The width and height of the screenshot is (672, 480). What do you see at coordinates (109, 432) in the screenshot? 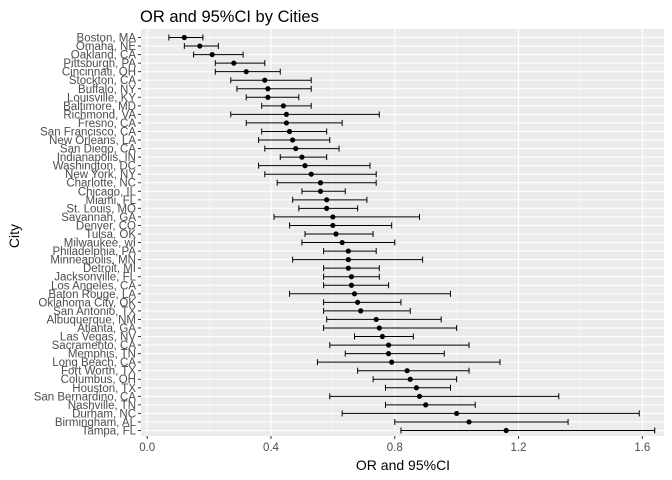
I see `y-tick-label: Tampa, FL` at bounding box center [109, 432].